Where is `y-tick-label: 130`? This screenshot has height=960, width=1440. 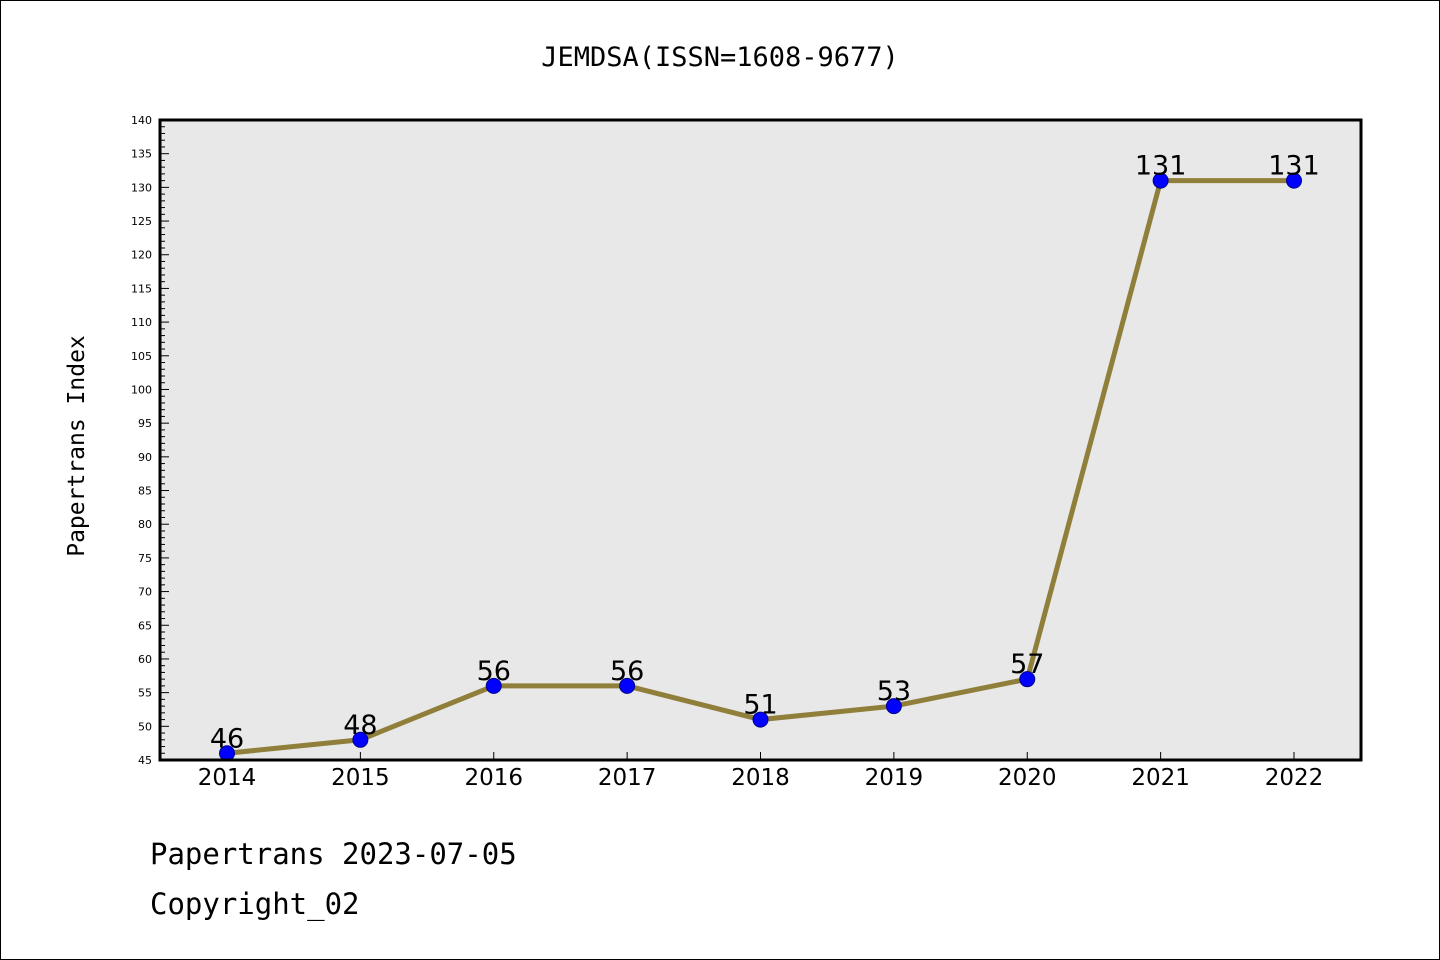 y-tick-label: 130 is located at coordinates (141, 187).